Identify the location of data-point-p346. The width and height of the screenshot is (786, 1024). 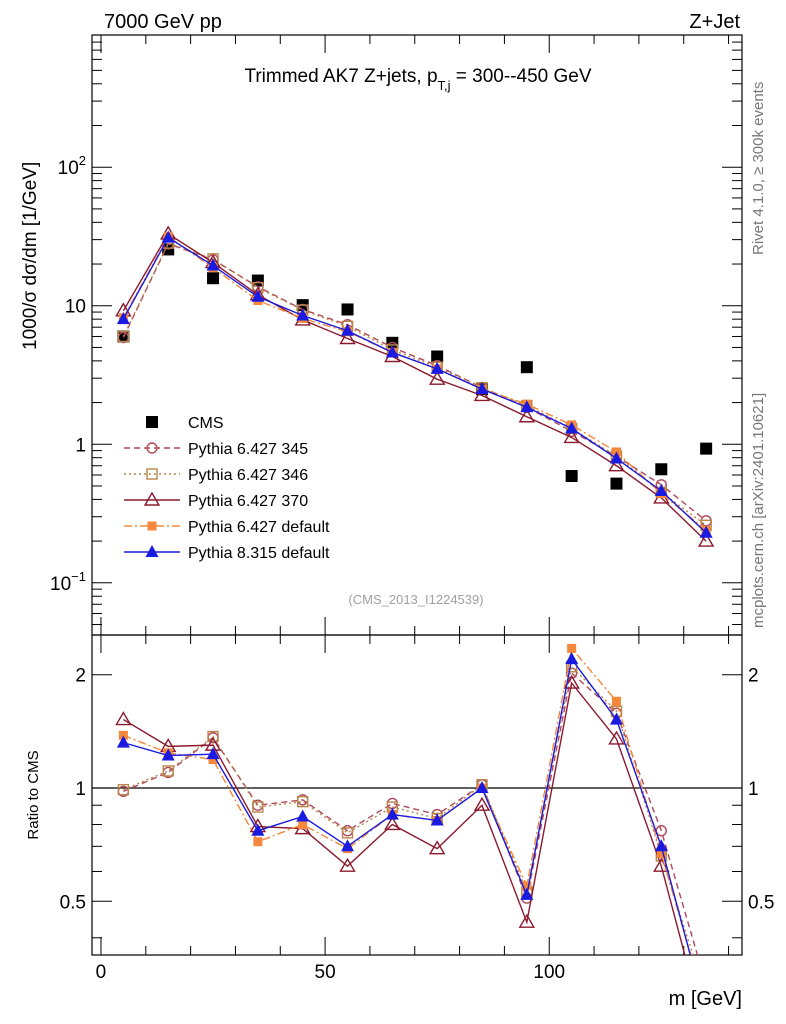
(123, 336).